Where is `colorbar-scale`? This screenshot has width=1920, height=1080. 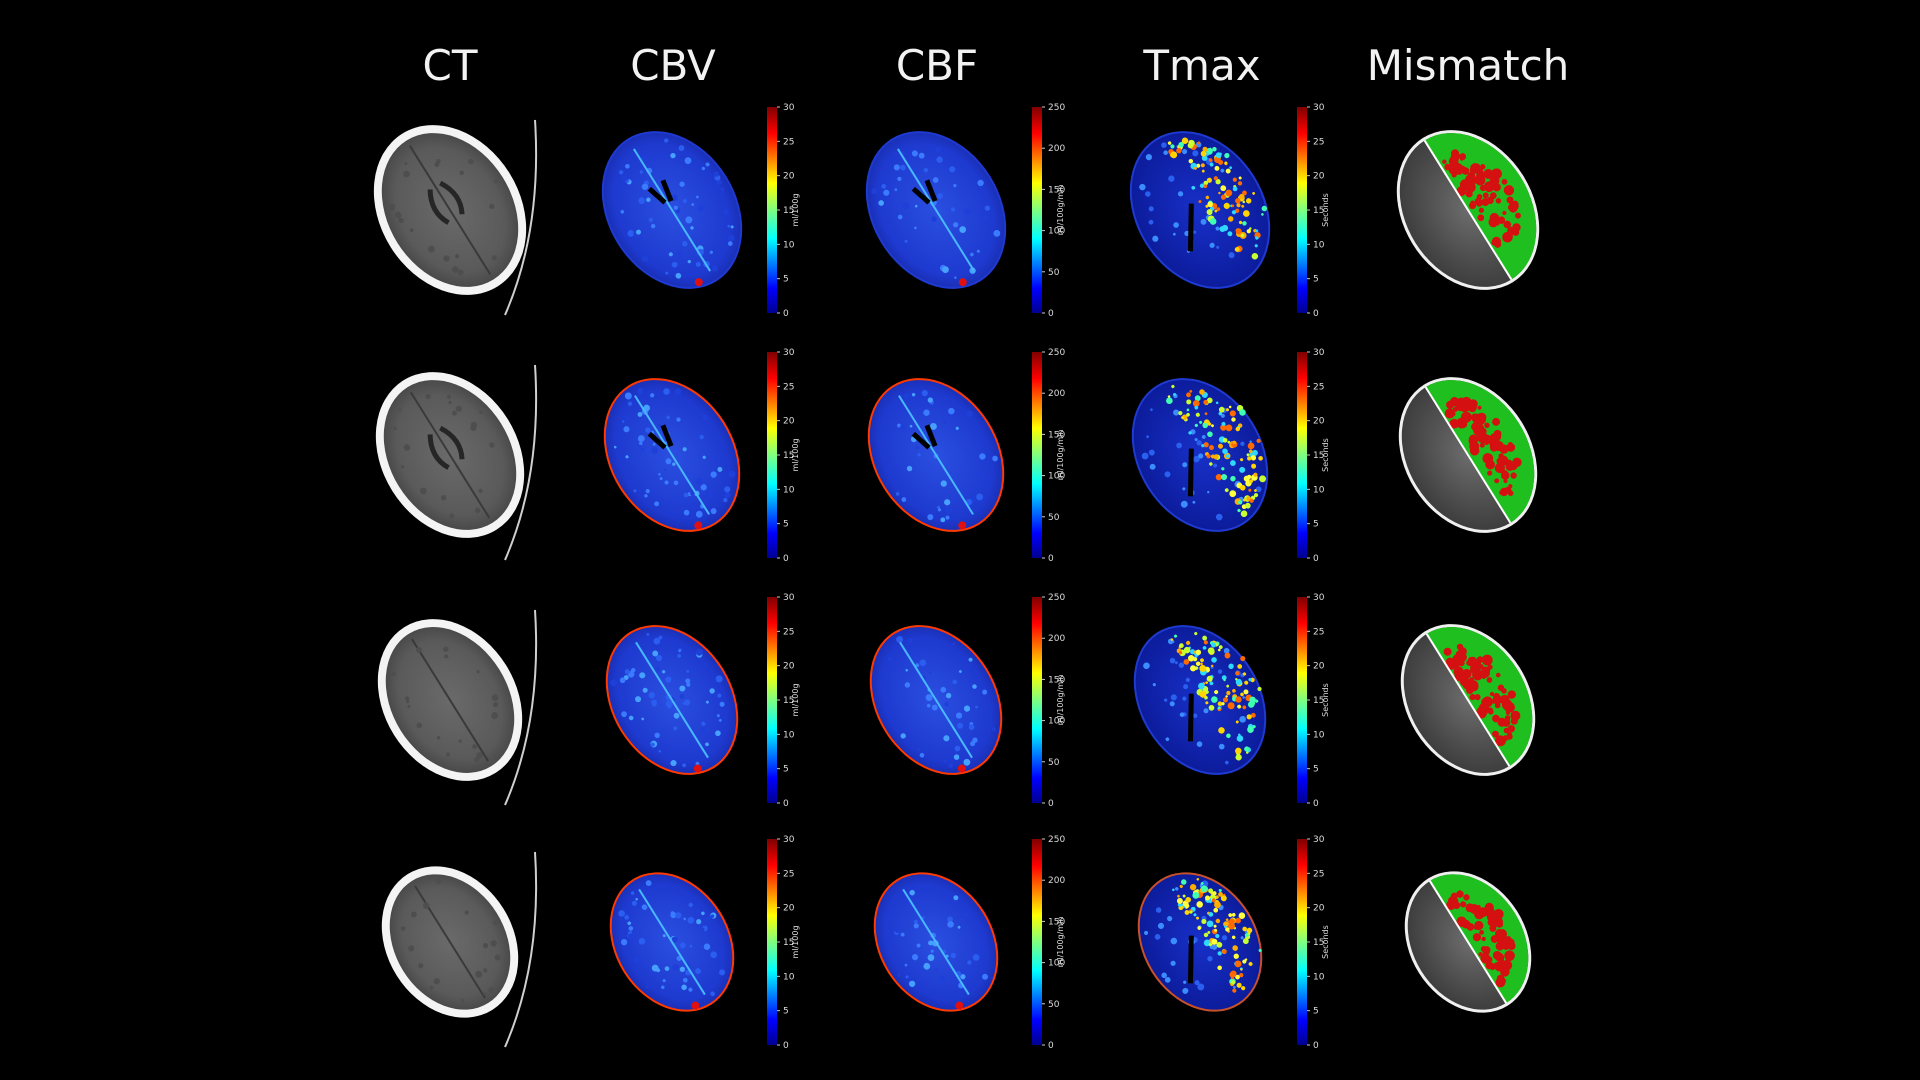 colorbar-scale is located at coordinates (1302, 455).